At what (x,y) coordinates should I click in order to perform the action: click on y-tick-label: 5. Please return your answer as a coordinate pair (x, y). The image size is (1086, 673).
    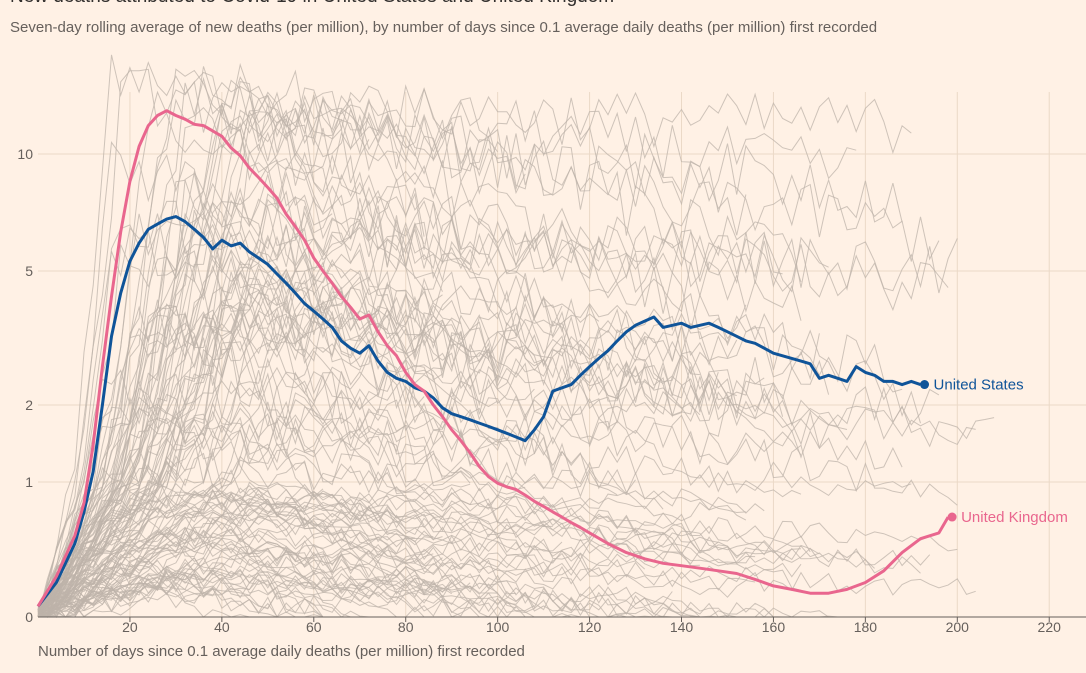
    Looking at the image, I should click on (29, 271).